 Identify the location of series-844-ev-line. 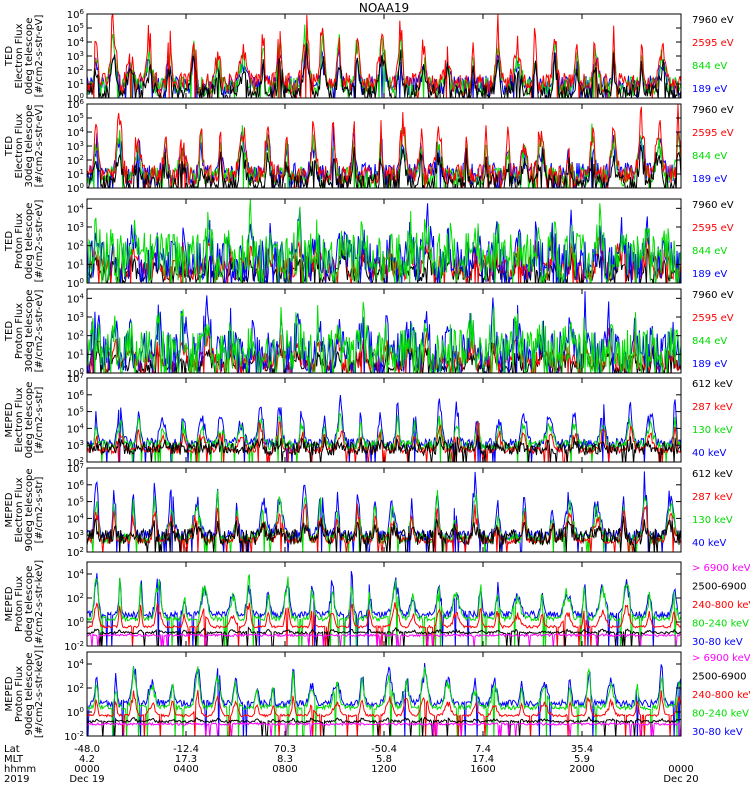
(384, 241).